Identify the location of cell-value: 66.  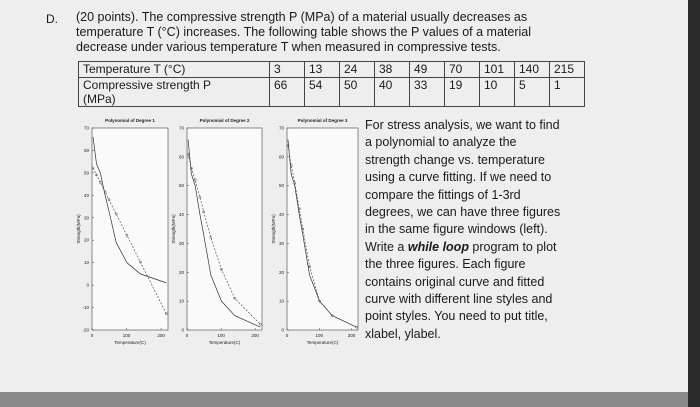
(281, 85).